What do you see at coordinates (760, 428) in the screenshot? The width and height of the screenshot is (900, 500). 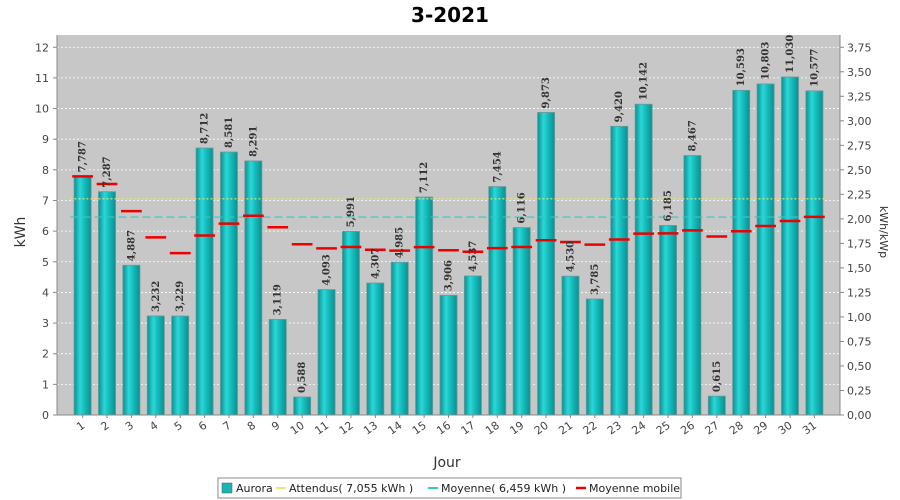 I see `x-tick-label: 29` at bounding box center [760, 428].